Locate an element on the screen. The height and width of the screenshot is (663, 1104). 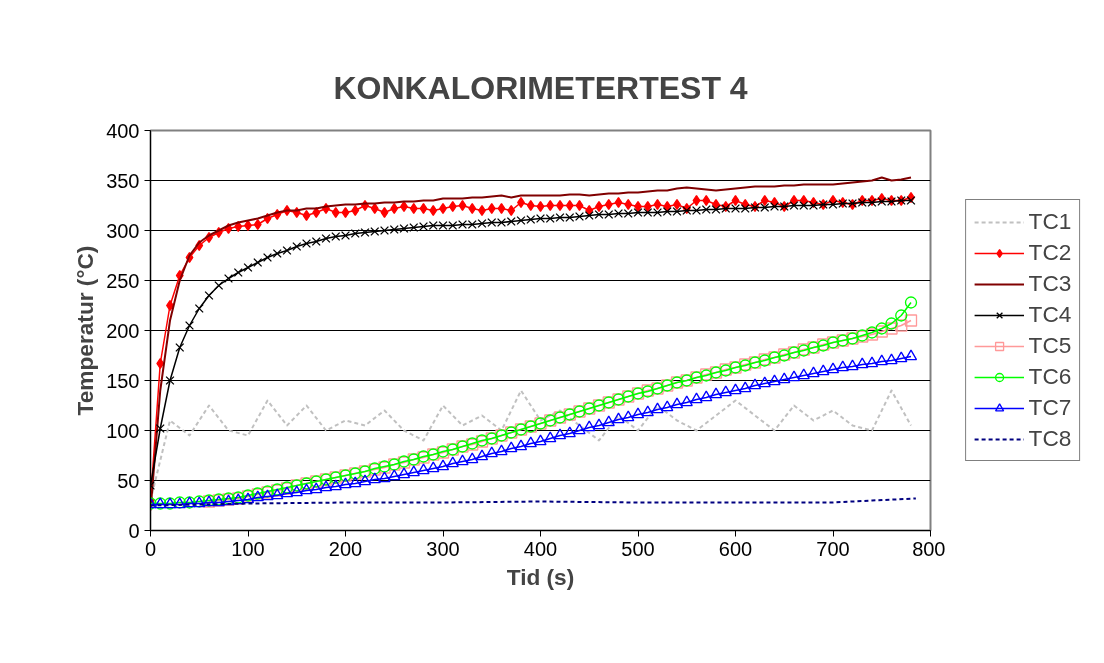
legend-label: TC1 is located at coordinates (1050, 221).